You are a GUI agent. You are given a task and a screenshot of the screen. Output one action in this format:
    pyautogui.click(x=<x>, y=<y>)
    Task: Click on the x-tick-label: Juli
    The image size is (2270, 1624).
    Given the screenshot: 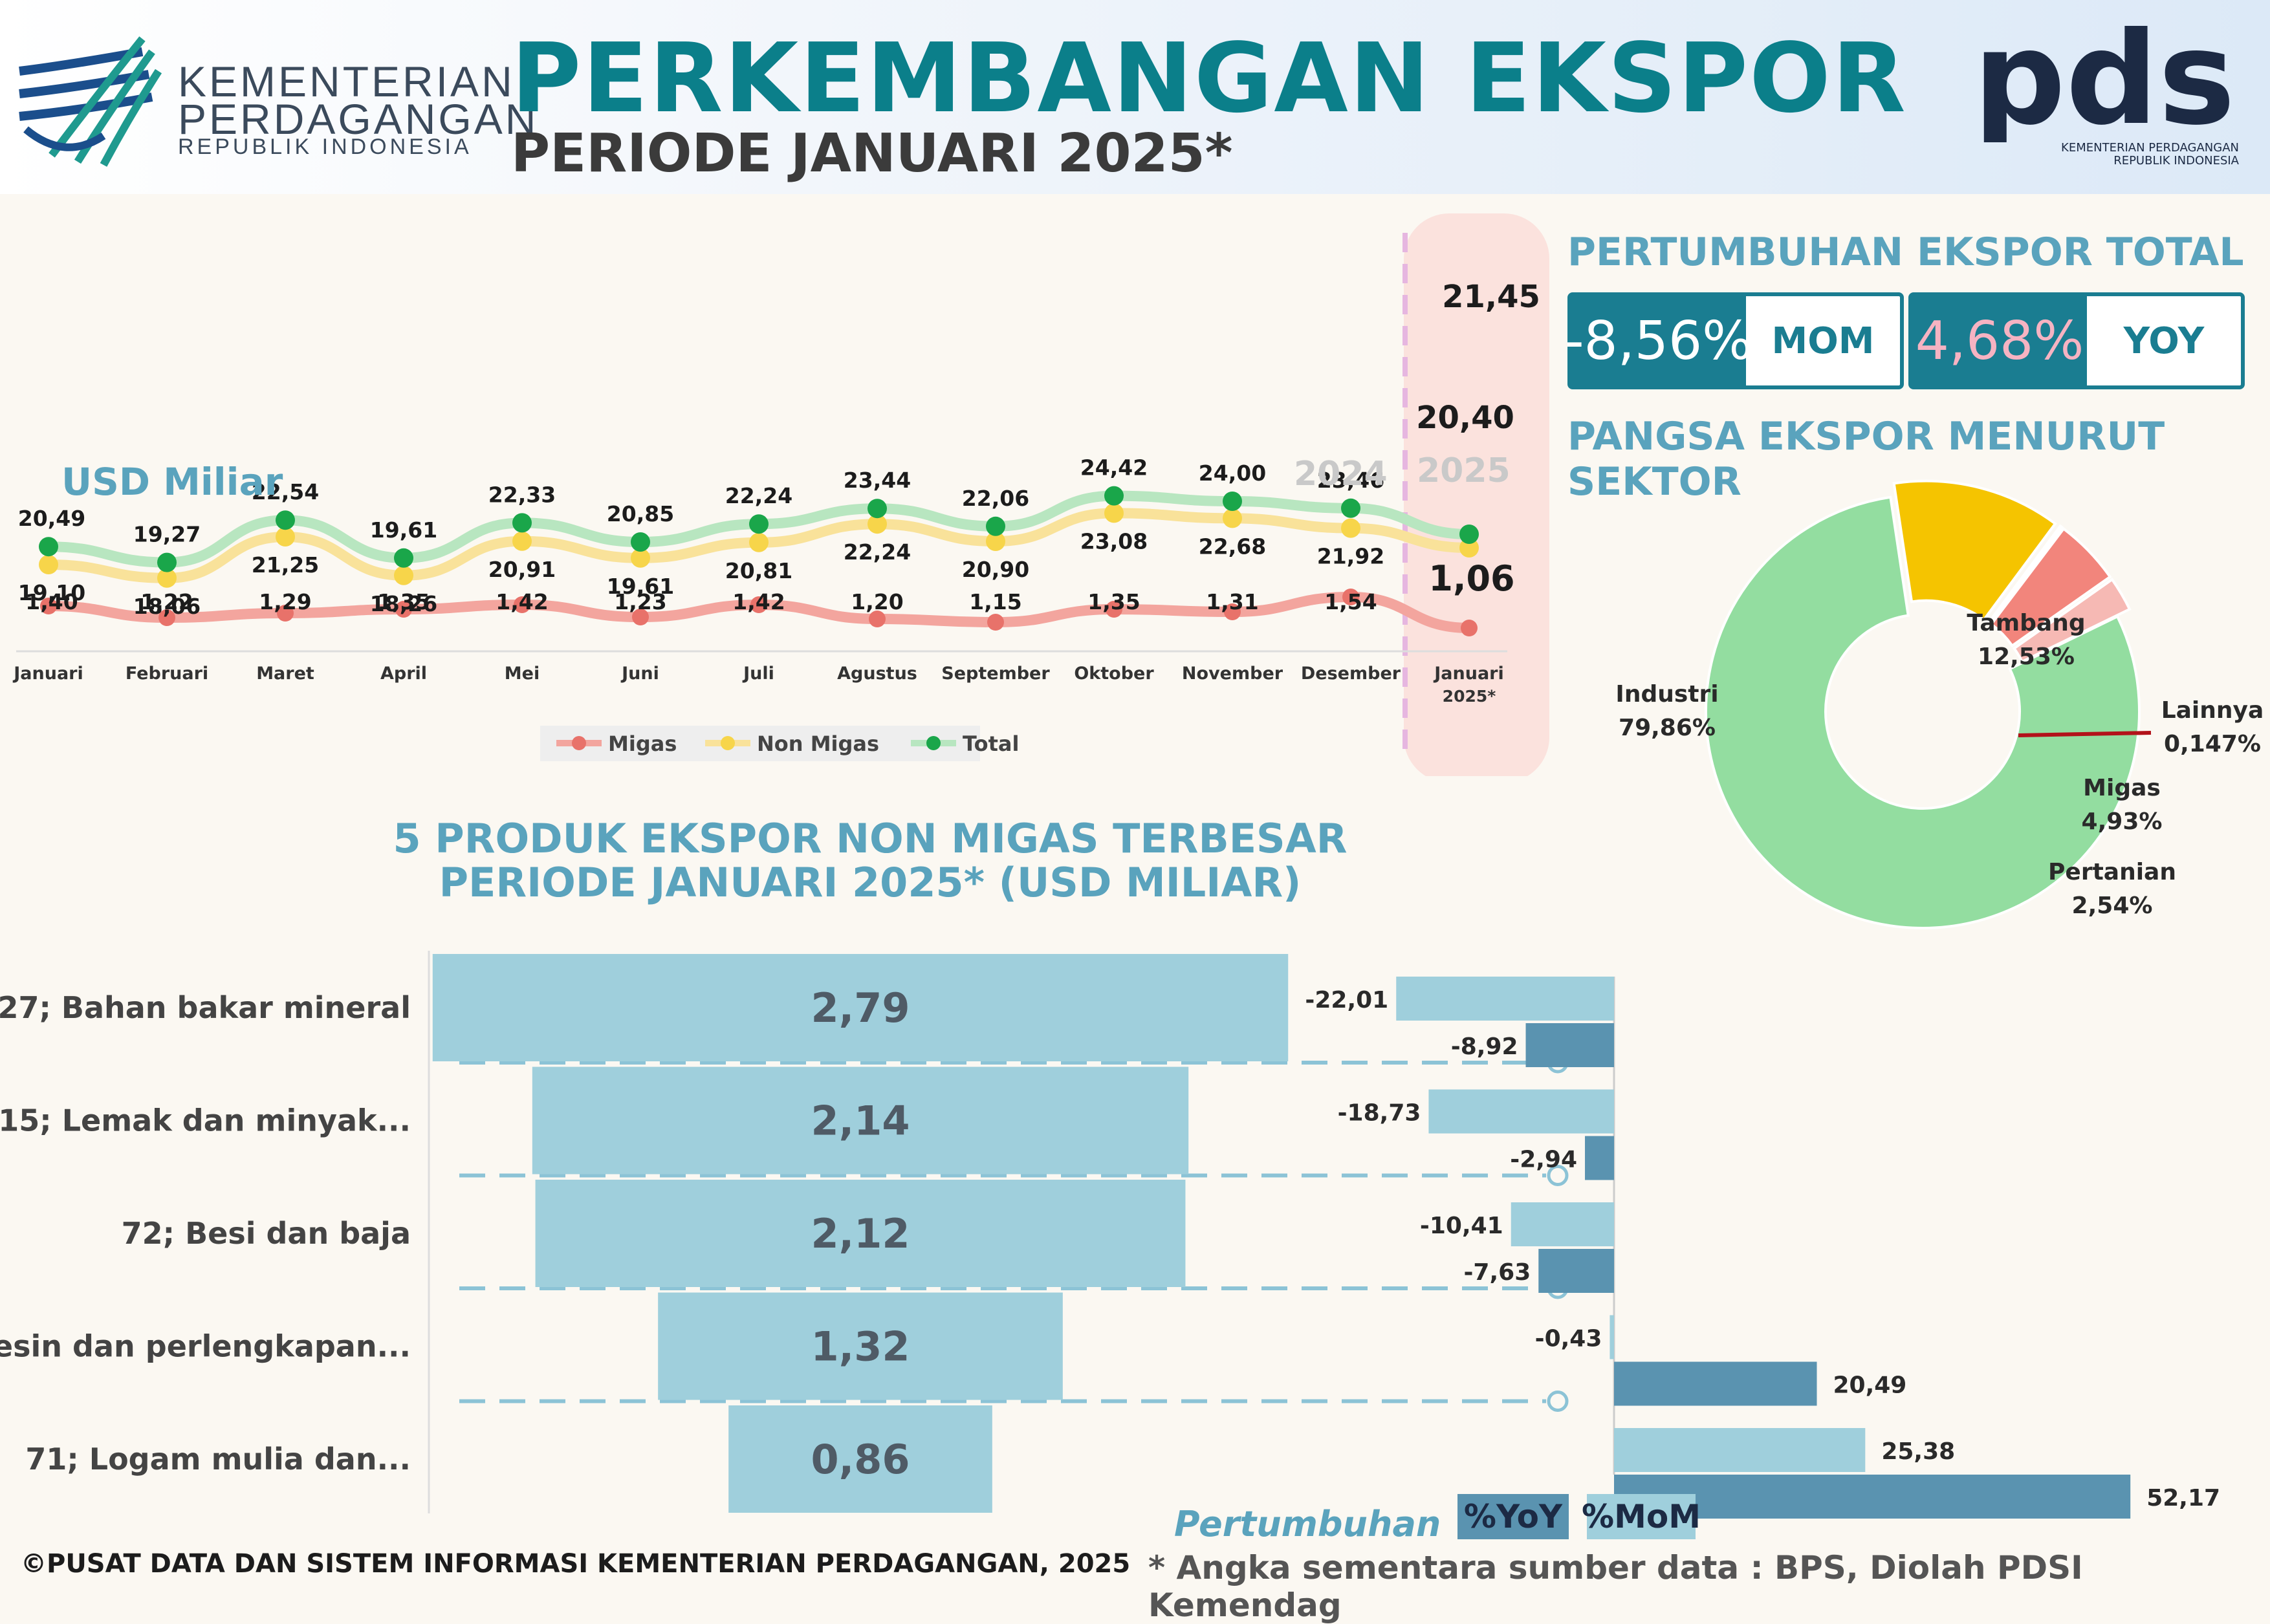 What is the action you would take?
    pyautogui.click(x=758, y=674)
    